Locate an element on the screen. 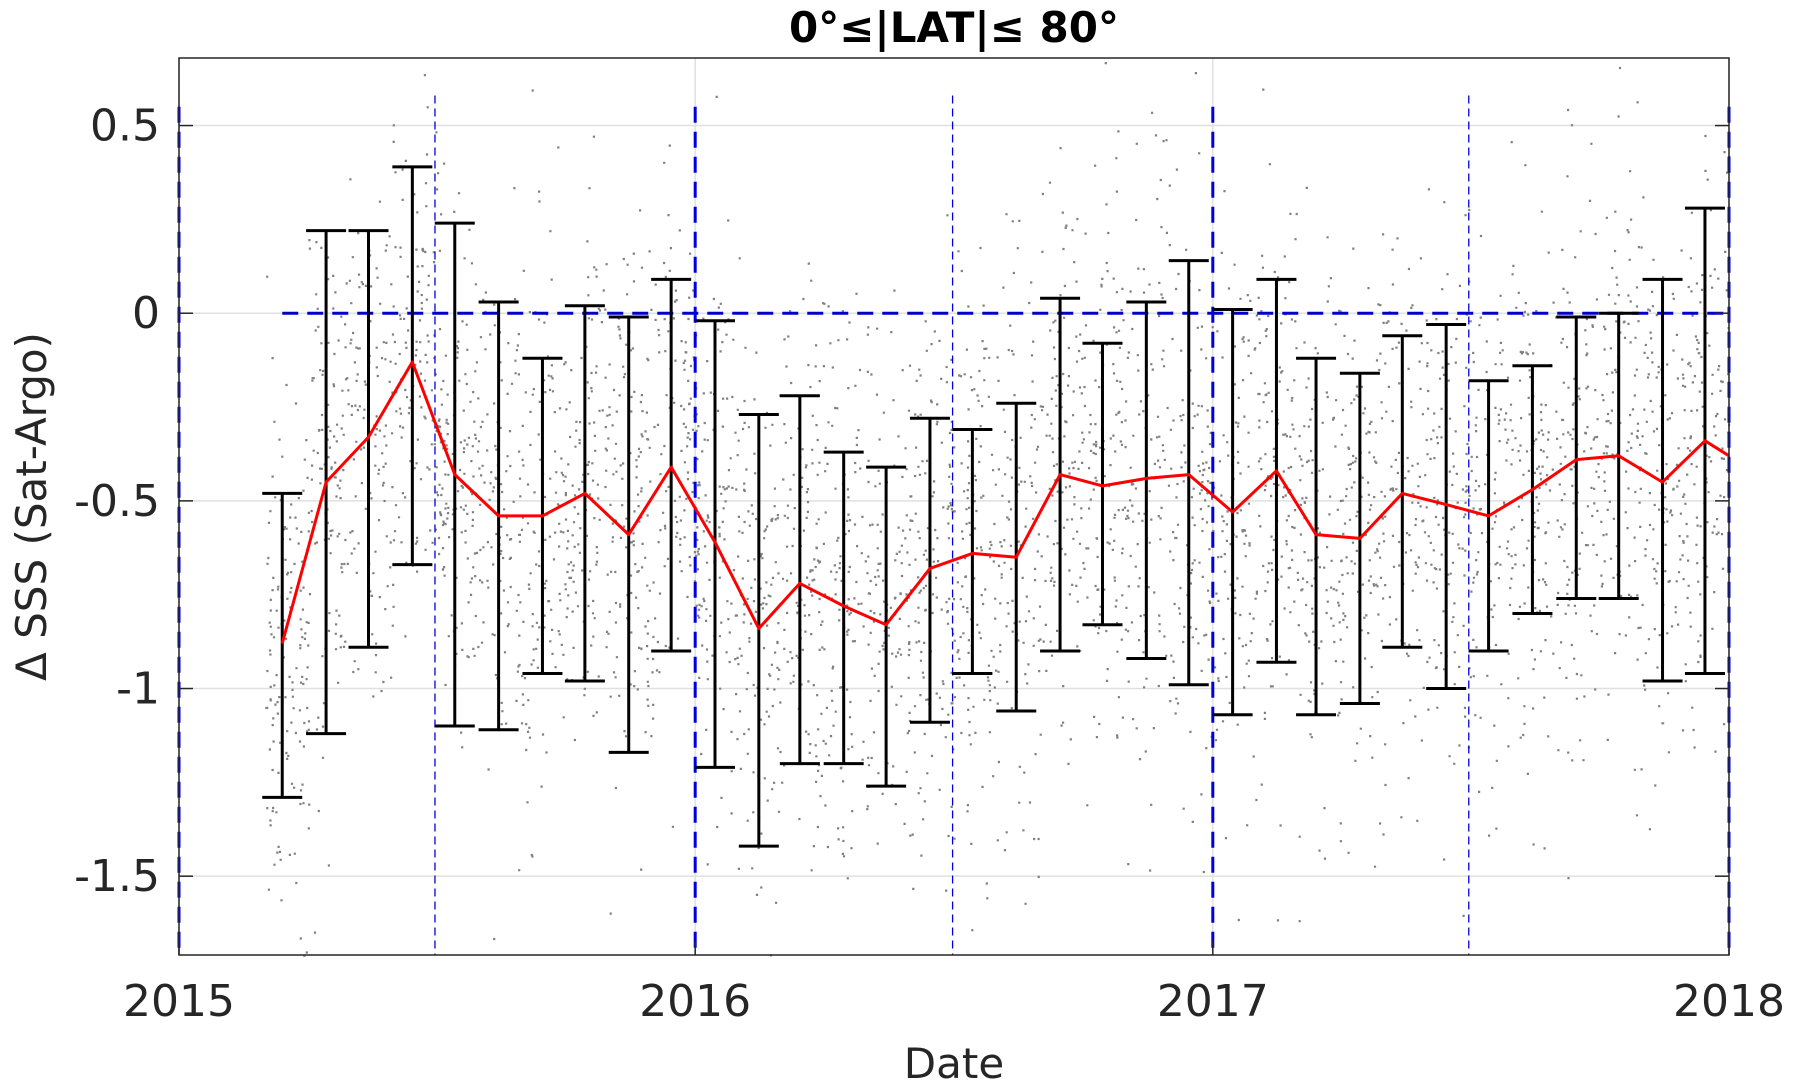 The image size is (1793, 1087). y-tick-label: -1.5 is located at coordinates (117, 876).